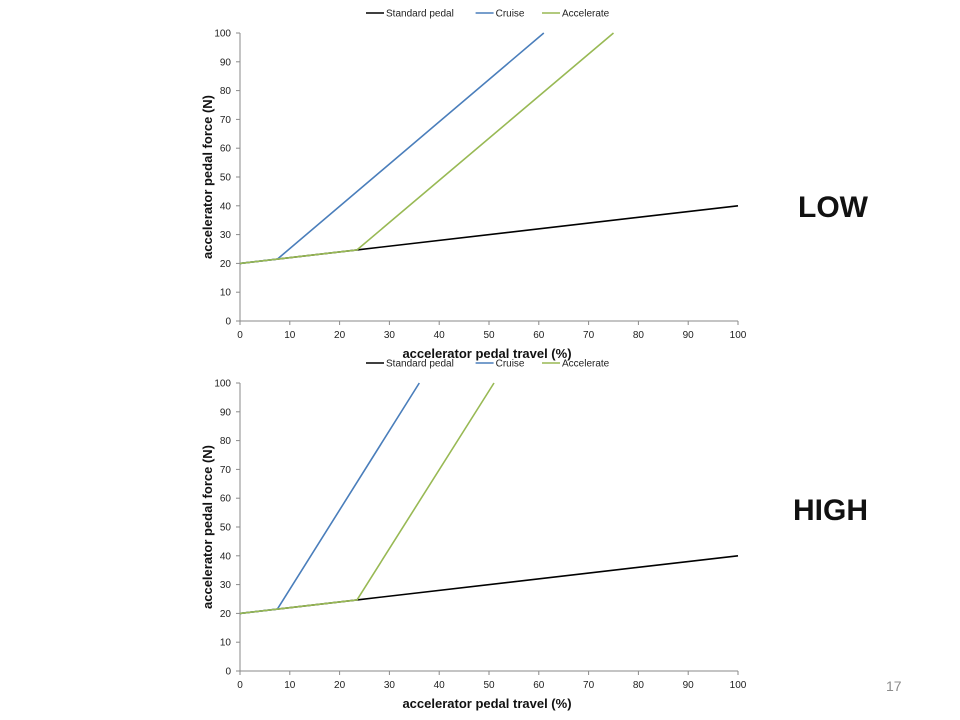  Describe the element at coordinates (894, 686) in the screenshot. I see `page-number: 17` at that location.